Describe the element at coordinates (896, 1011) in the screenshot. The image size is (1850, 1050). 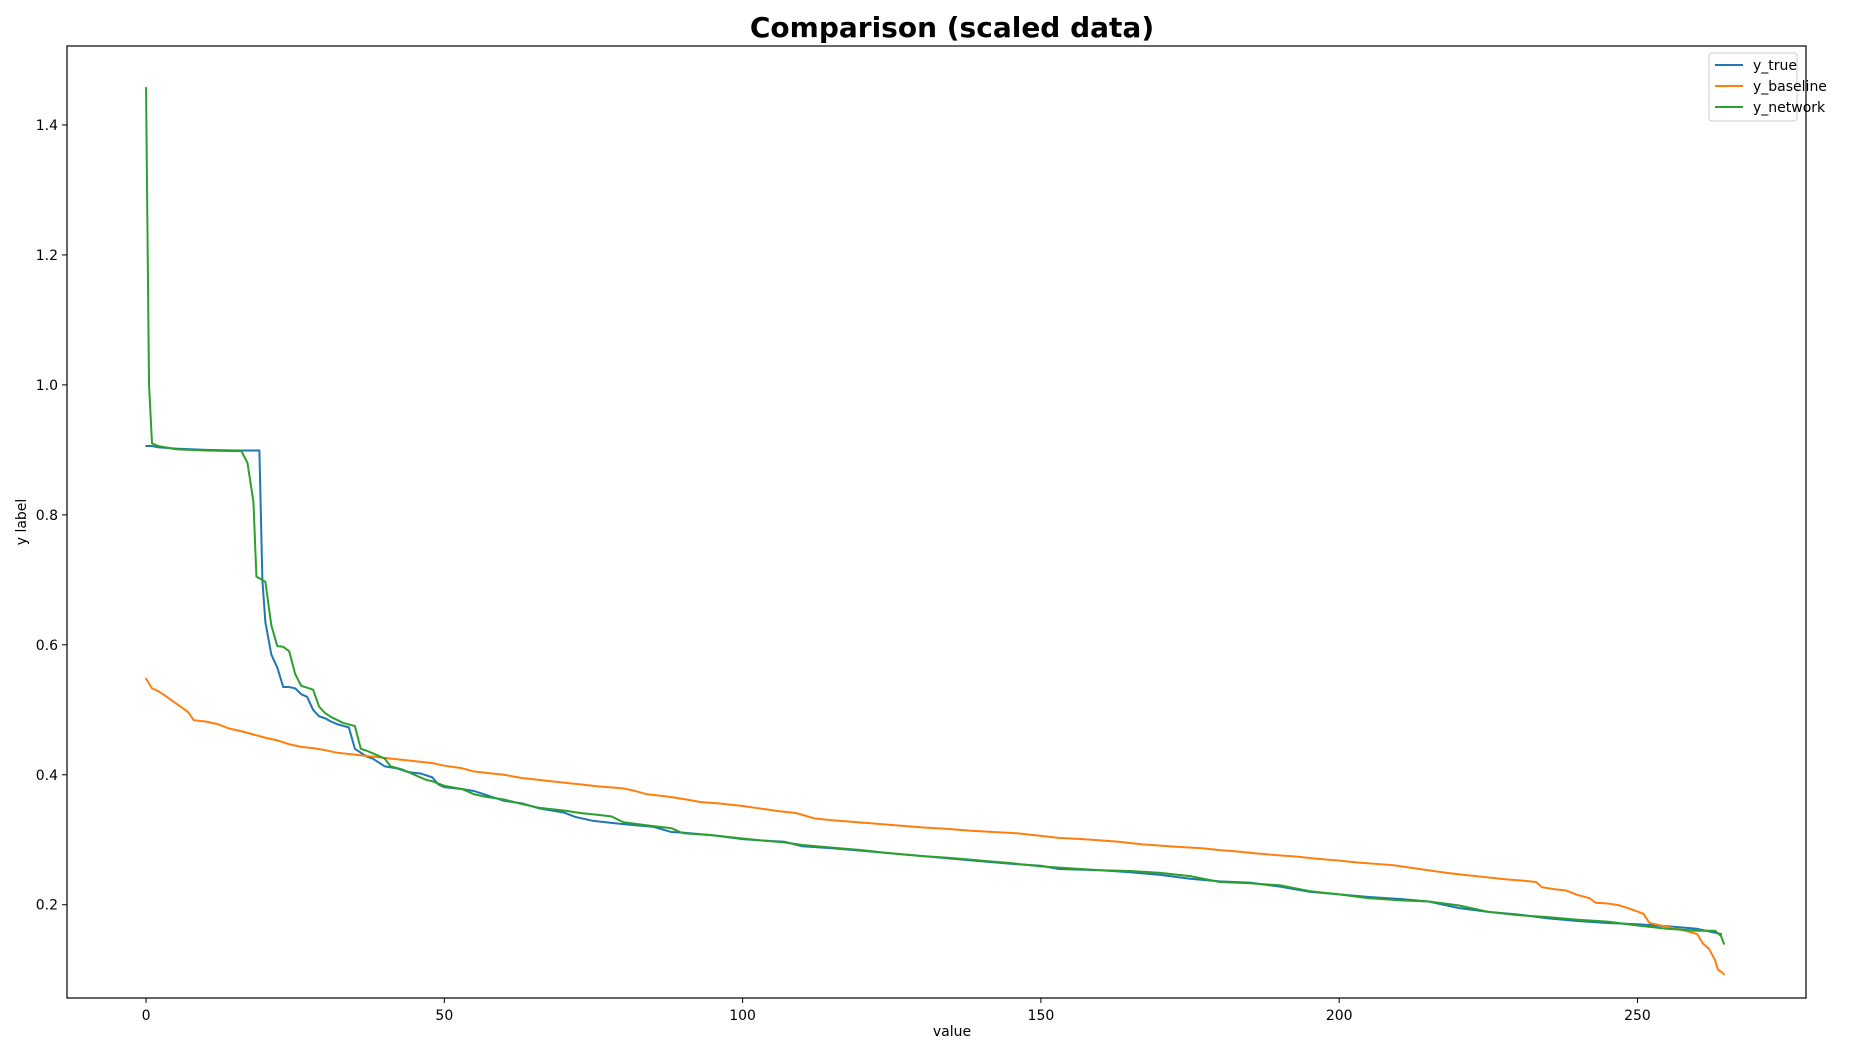
I see `x-axis-ticks: 0 50 100 150 200 250` at that location.